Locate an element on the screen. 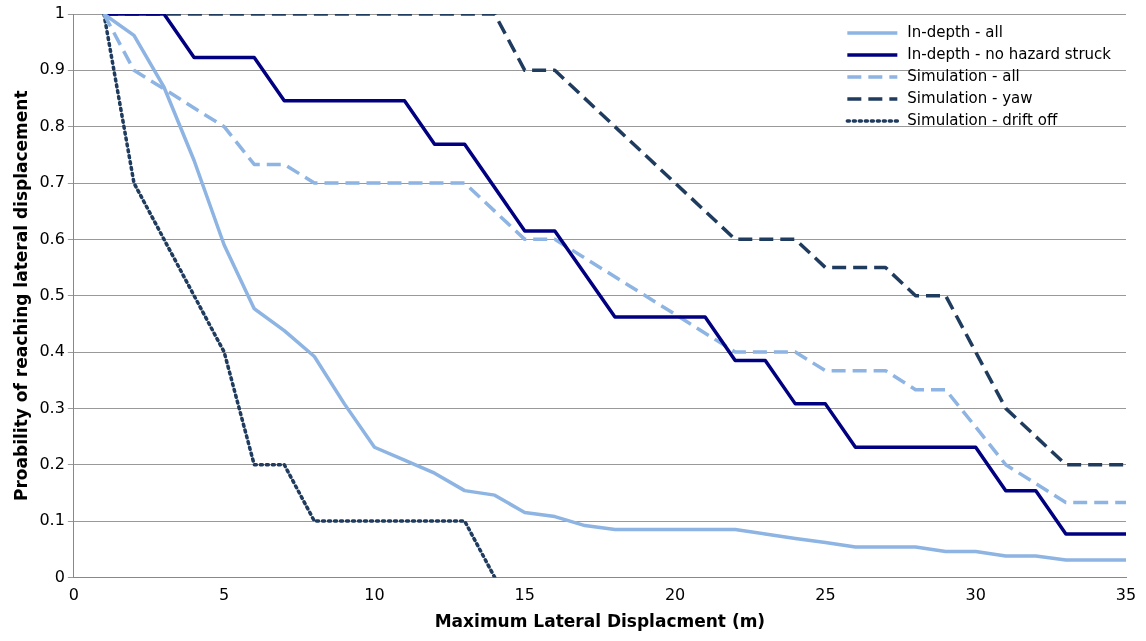 The width and height of the screenshot is (1146, 641). y-tick-label: 0.9 is located at coordinates (52, 69).